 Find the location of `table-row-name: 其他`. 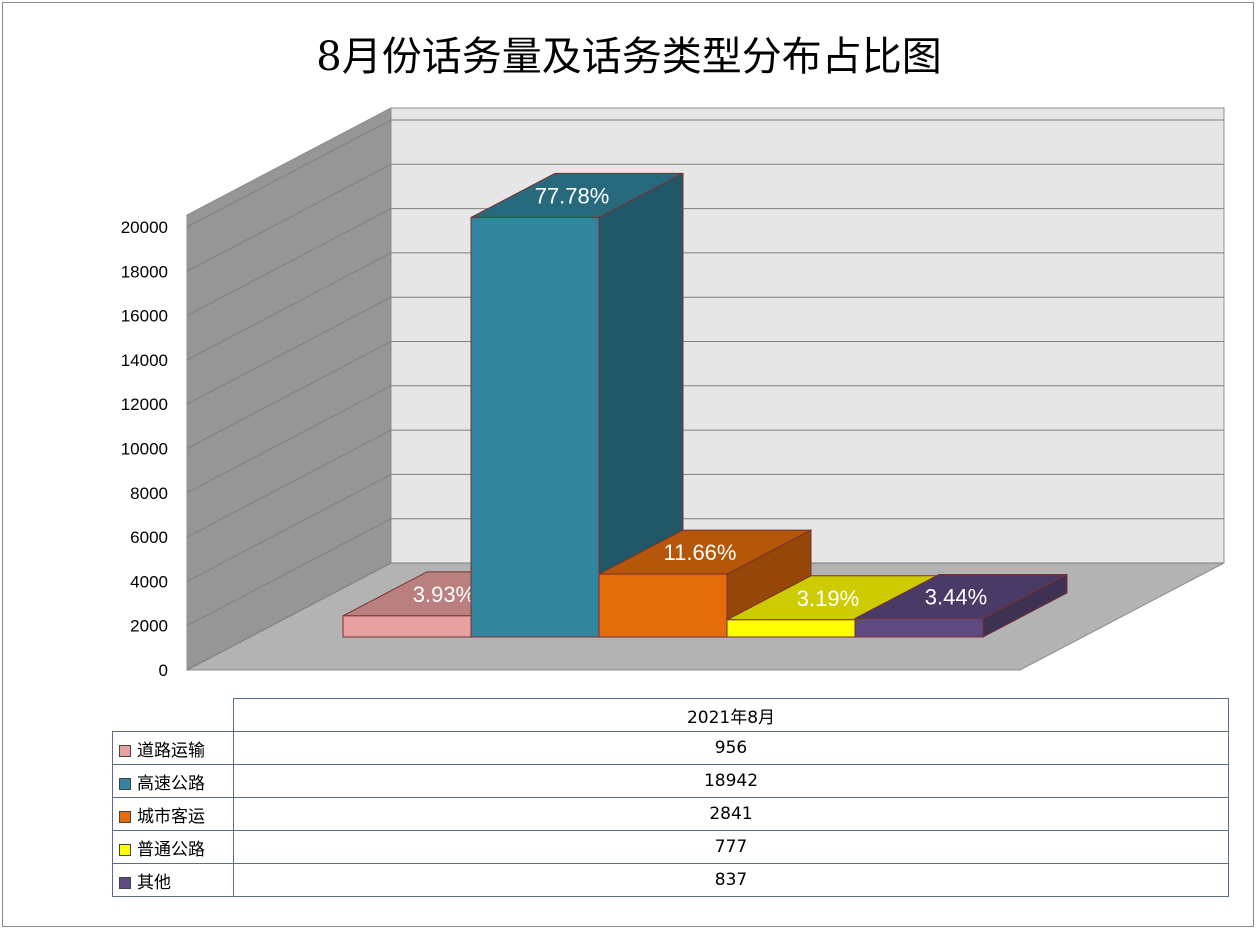

table-row-name: 其他 is located at coordinates (173, 880).